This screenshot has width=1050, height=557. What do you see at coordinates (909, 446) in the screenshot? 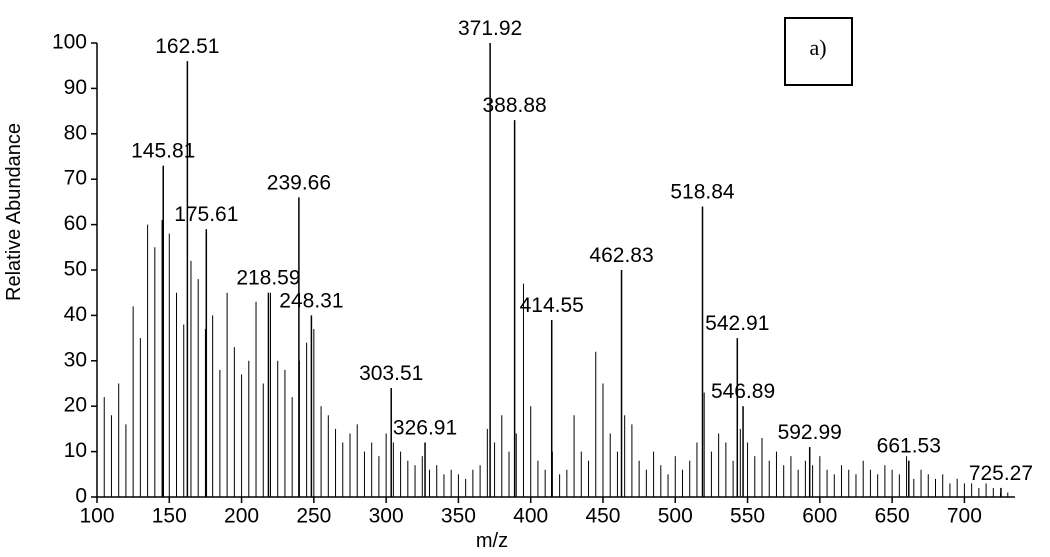
I see `peak-label: 661.53` at bounding box center [909, 446].